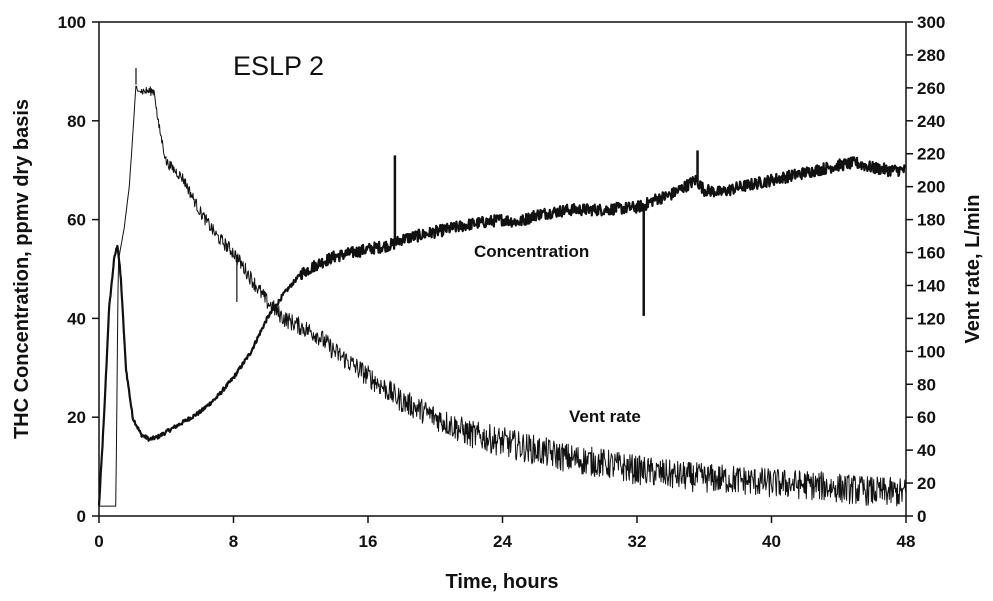 Image resolution: width=993 pixels, height=601 pixels. What do you see at coordinates (502, 541) in the screenshot?
I see `x-tick-label: 24` at bounding box center [502, 541].